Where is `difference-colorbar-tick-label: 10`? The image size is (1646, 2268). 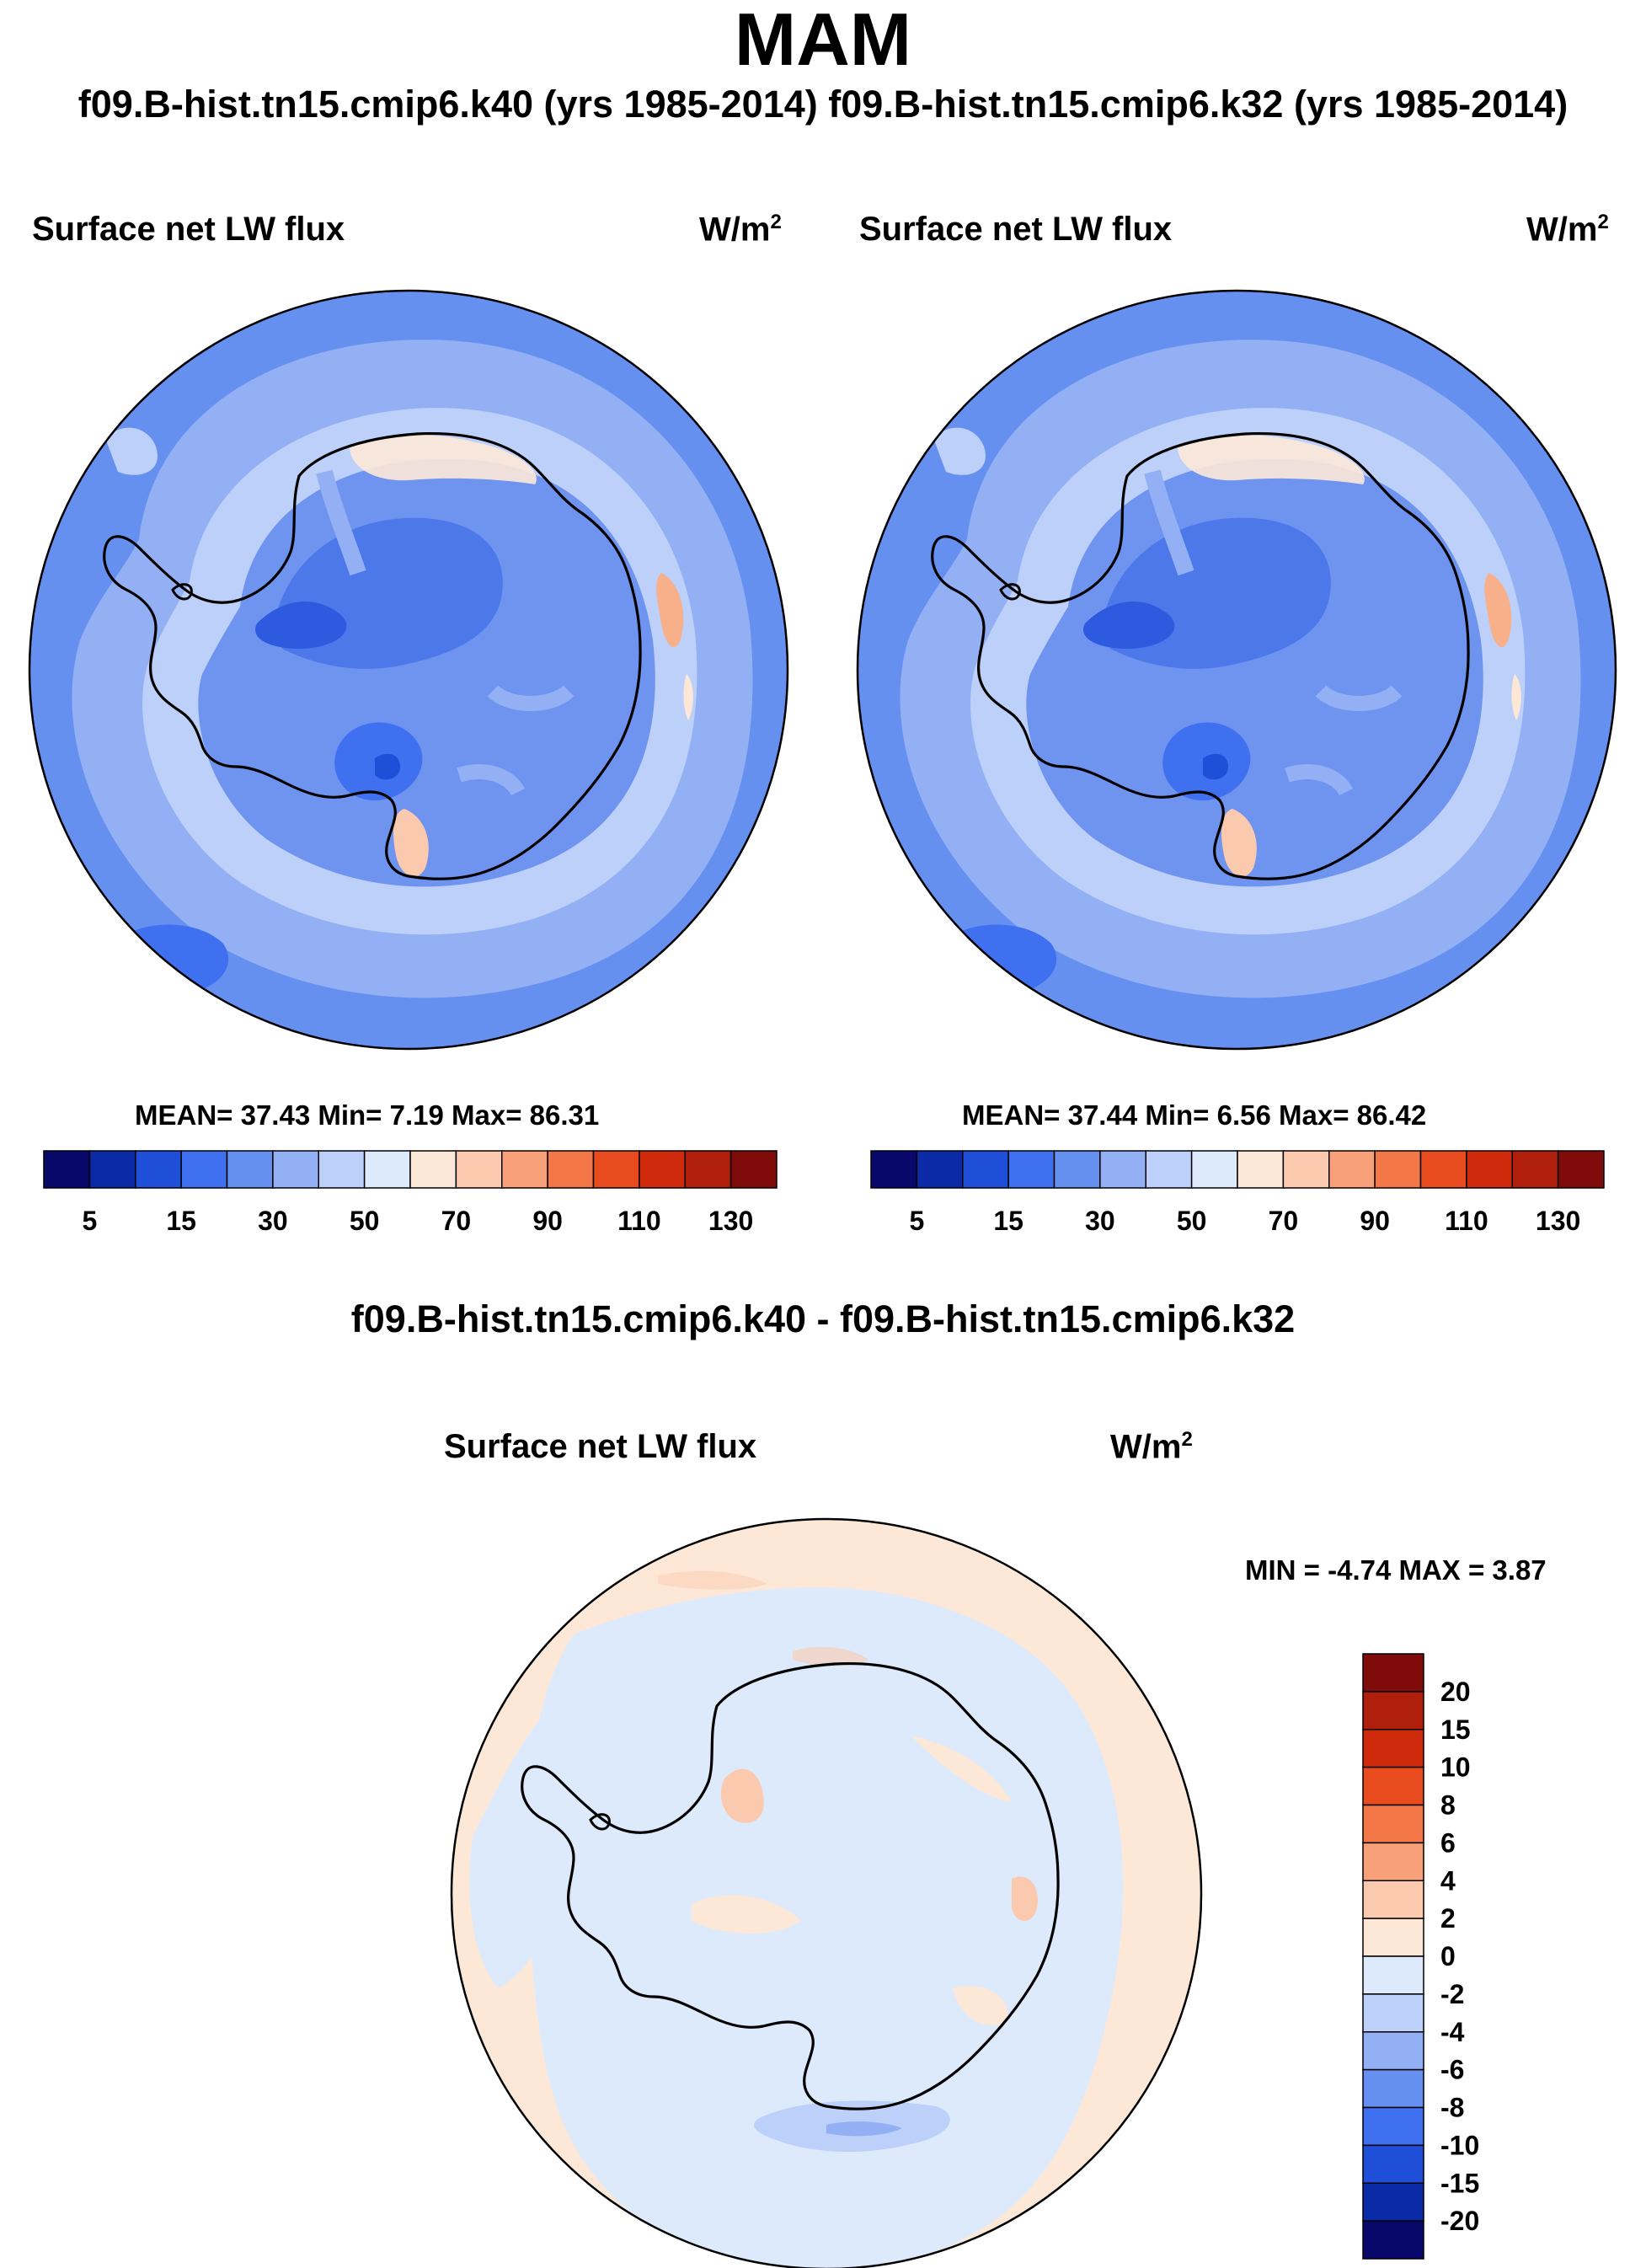
difference-colorbar-tick-label: 10 is located at coordinates (1455, 1768).